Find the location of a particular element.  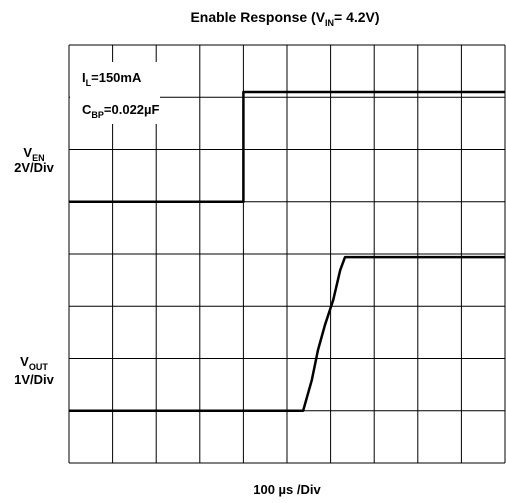

series-label-sub: EN is located at coordinates (38, 158).